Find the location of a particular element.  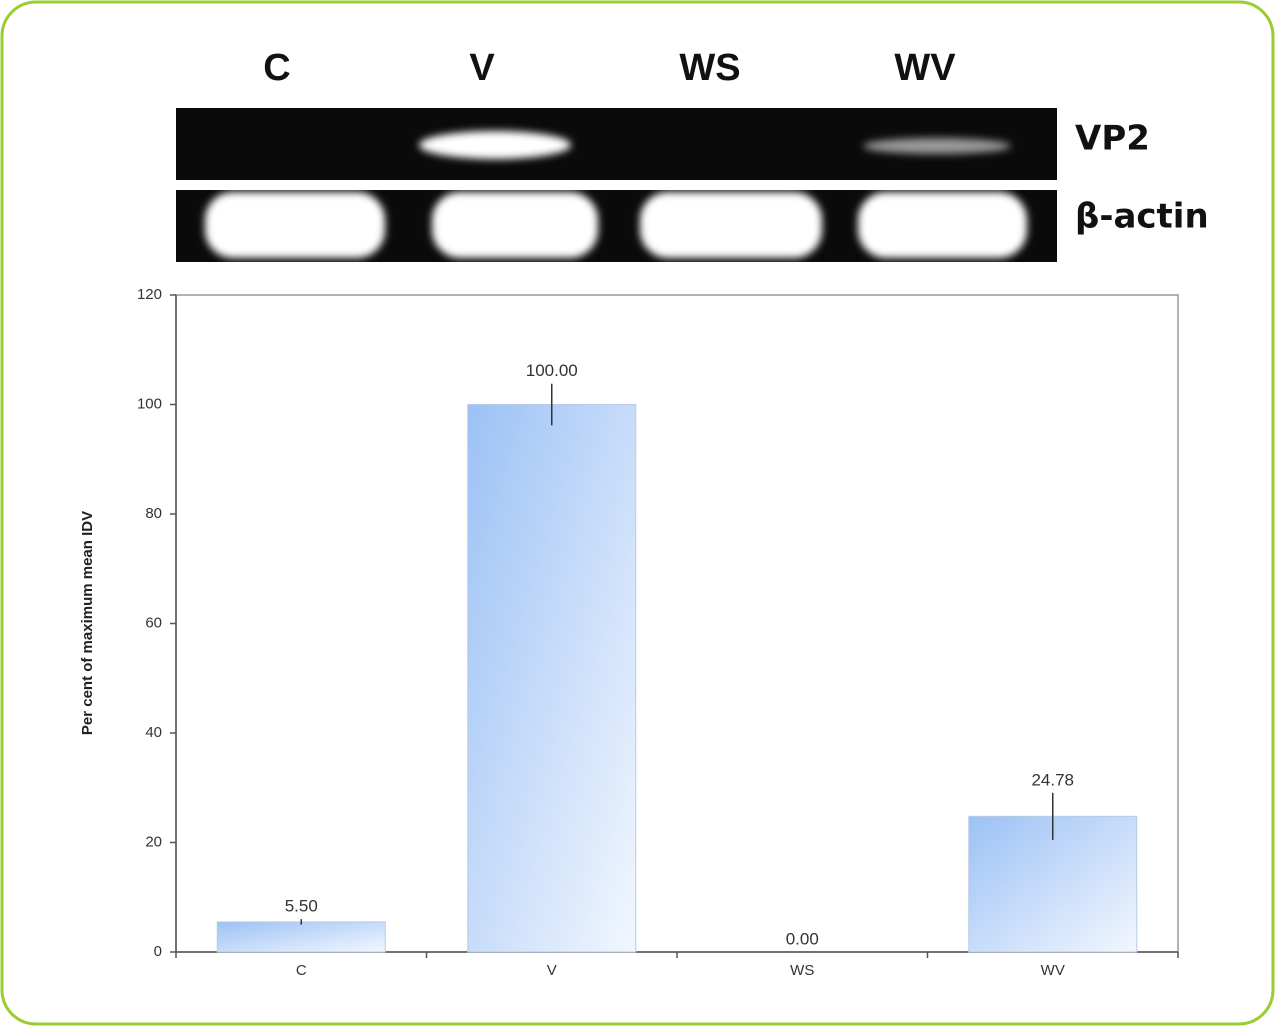

x-tick-label: WS is located at coordinates (802, 970).